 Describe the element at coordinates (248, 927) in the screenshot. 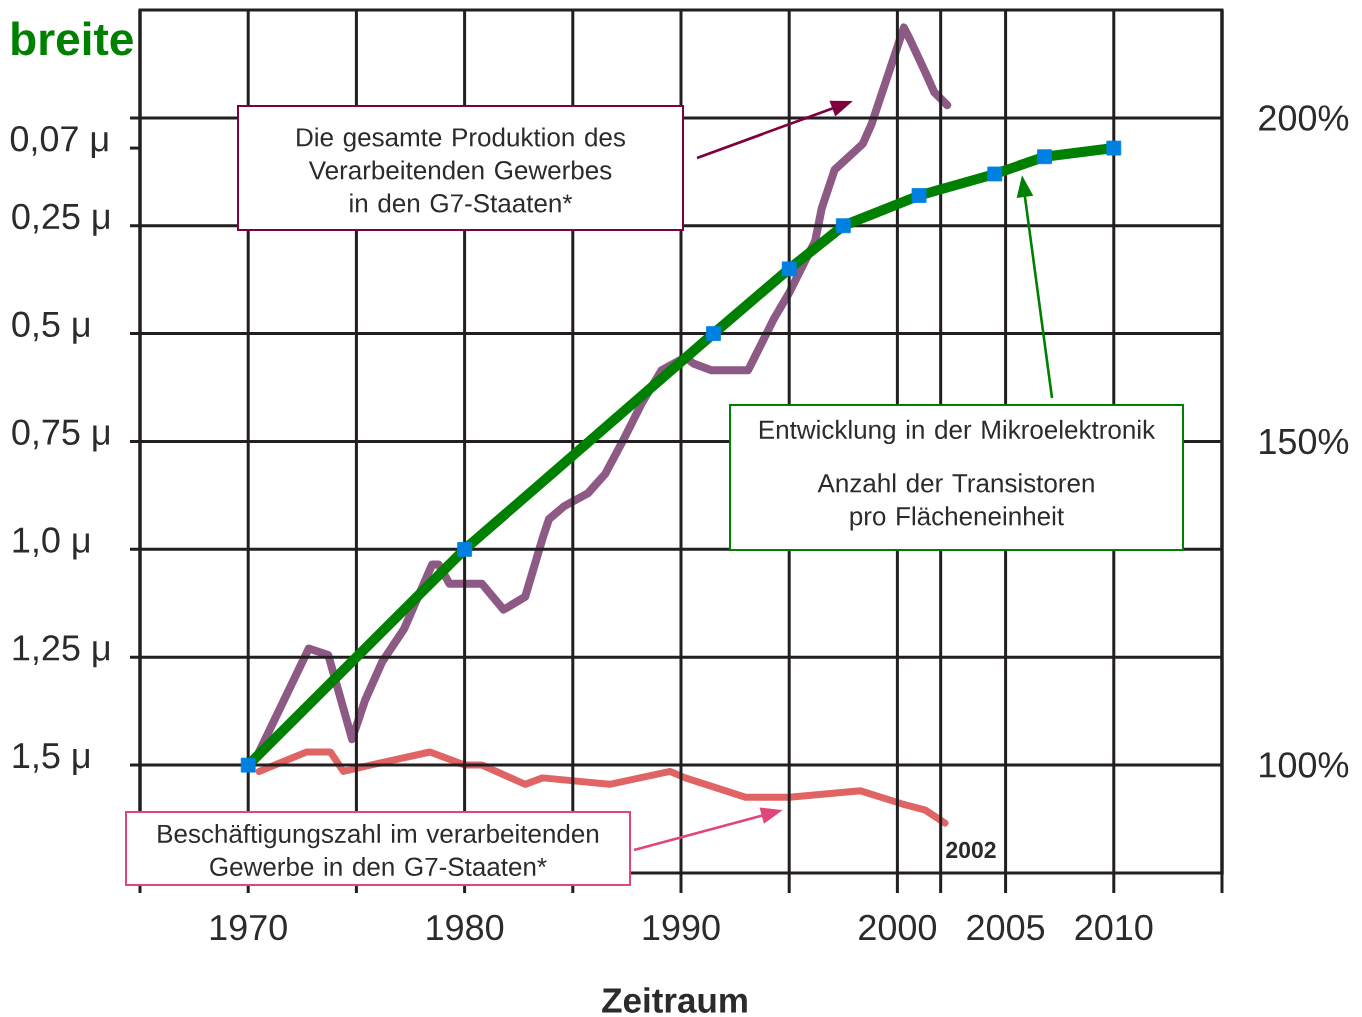

I see `x-tick-label: 1970` at that location.